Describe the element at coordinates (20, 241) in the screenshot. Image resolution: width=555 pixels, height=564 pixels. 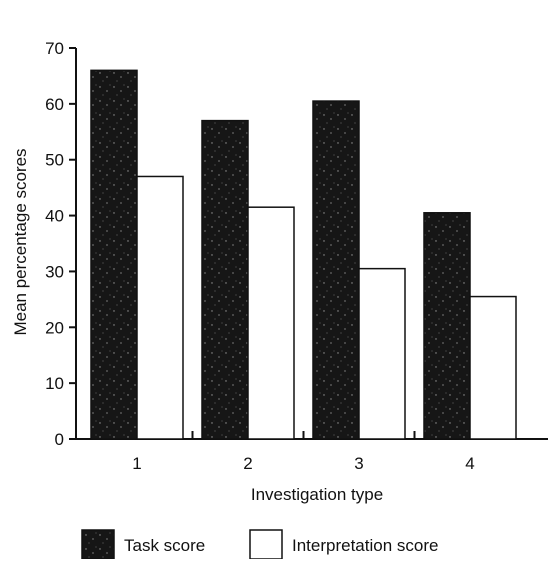
I see `y-axis-label: Mean percentage scores` at that location.